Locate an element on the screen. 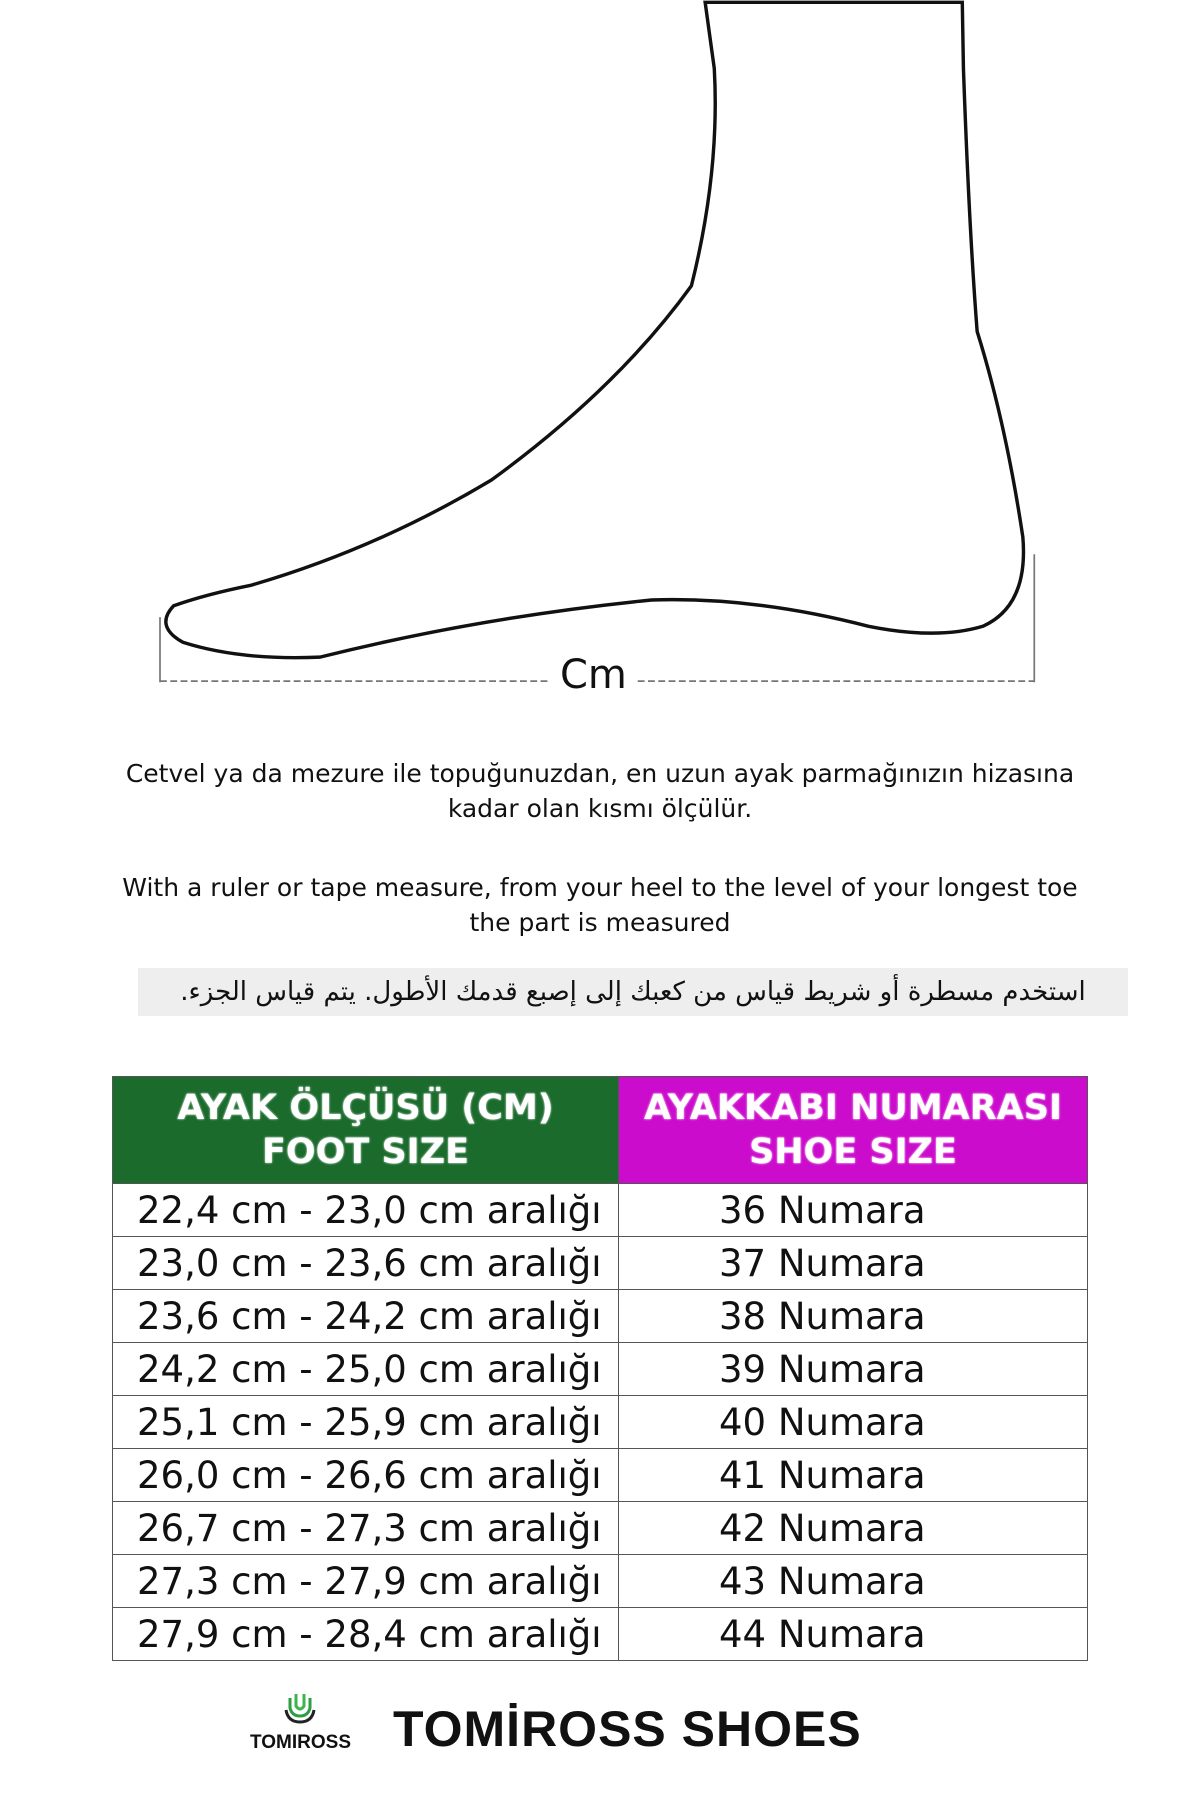 The height and width of the screenshot is (1800, 1200). shoe-size-cell: 37 Numara is located at coordinates (853, 1263).